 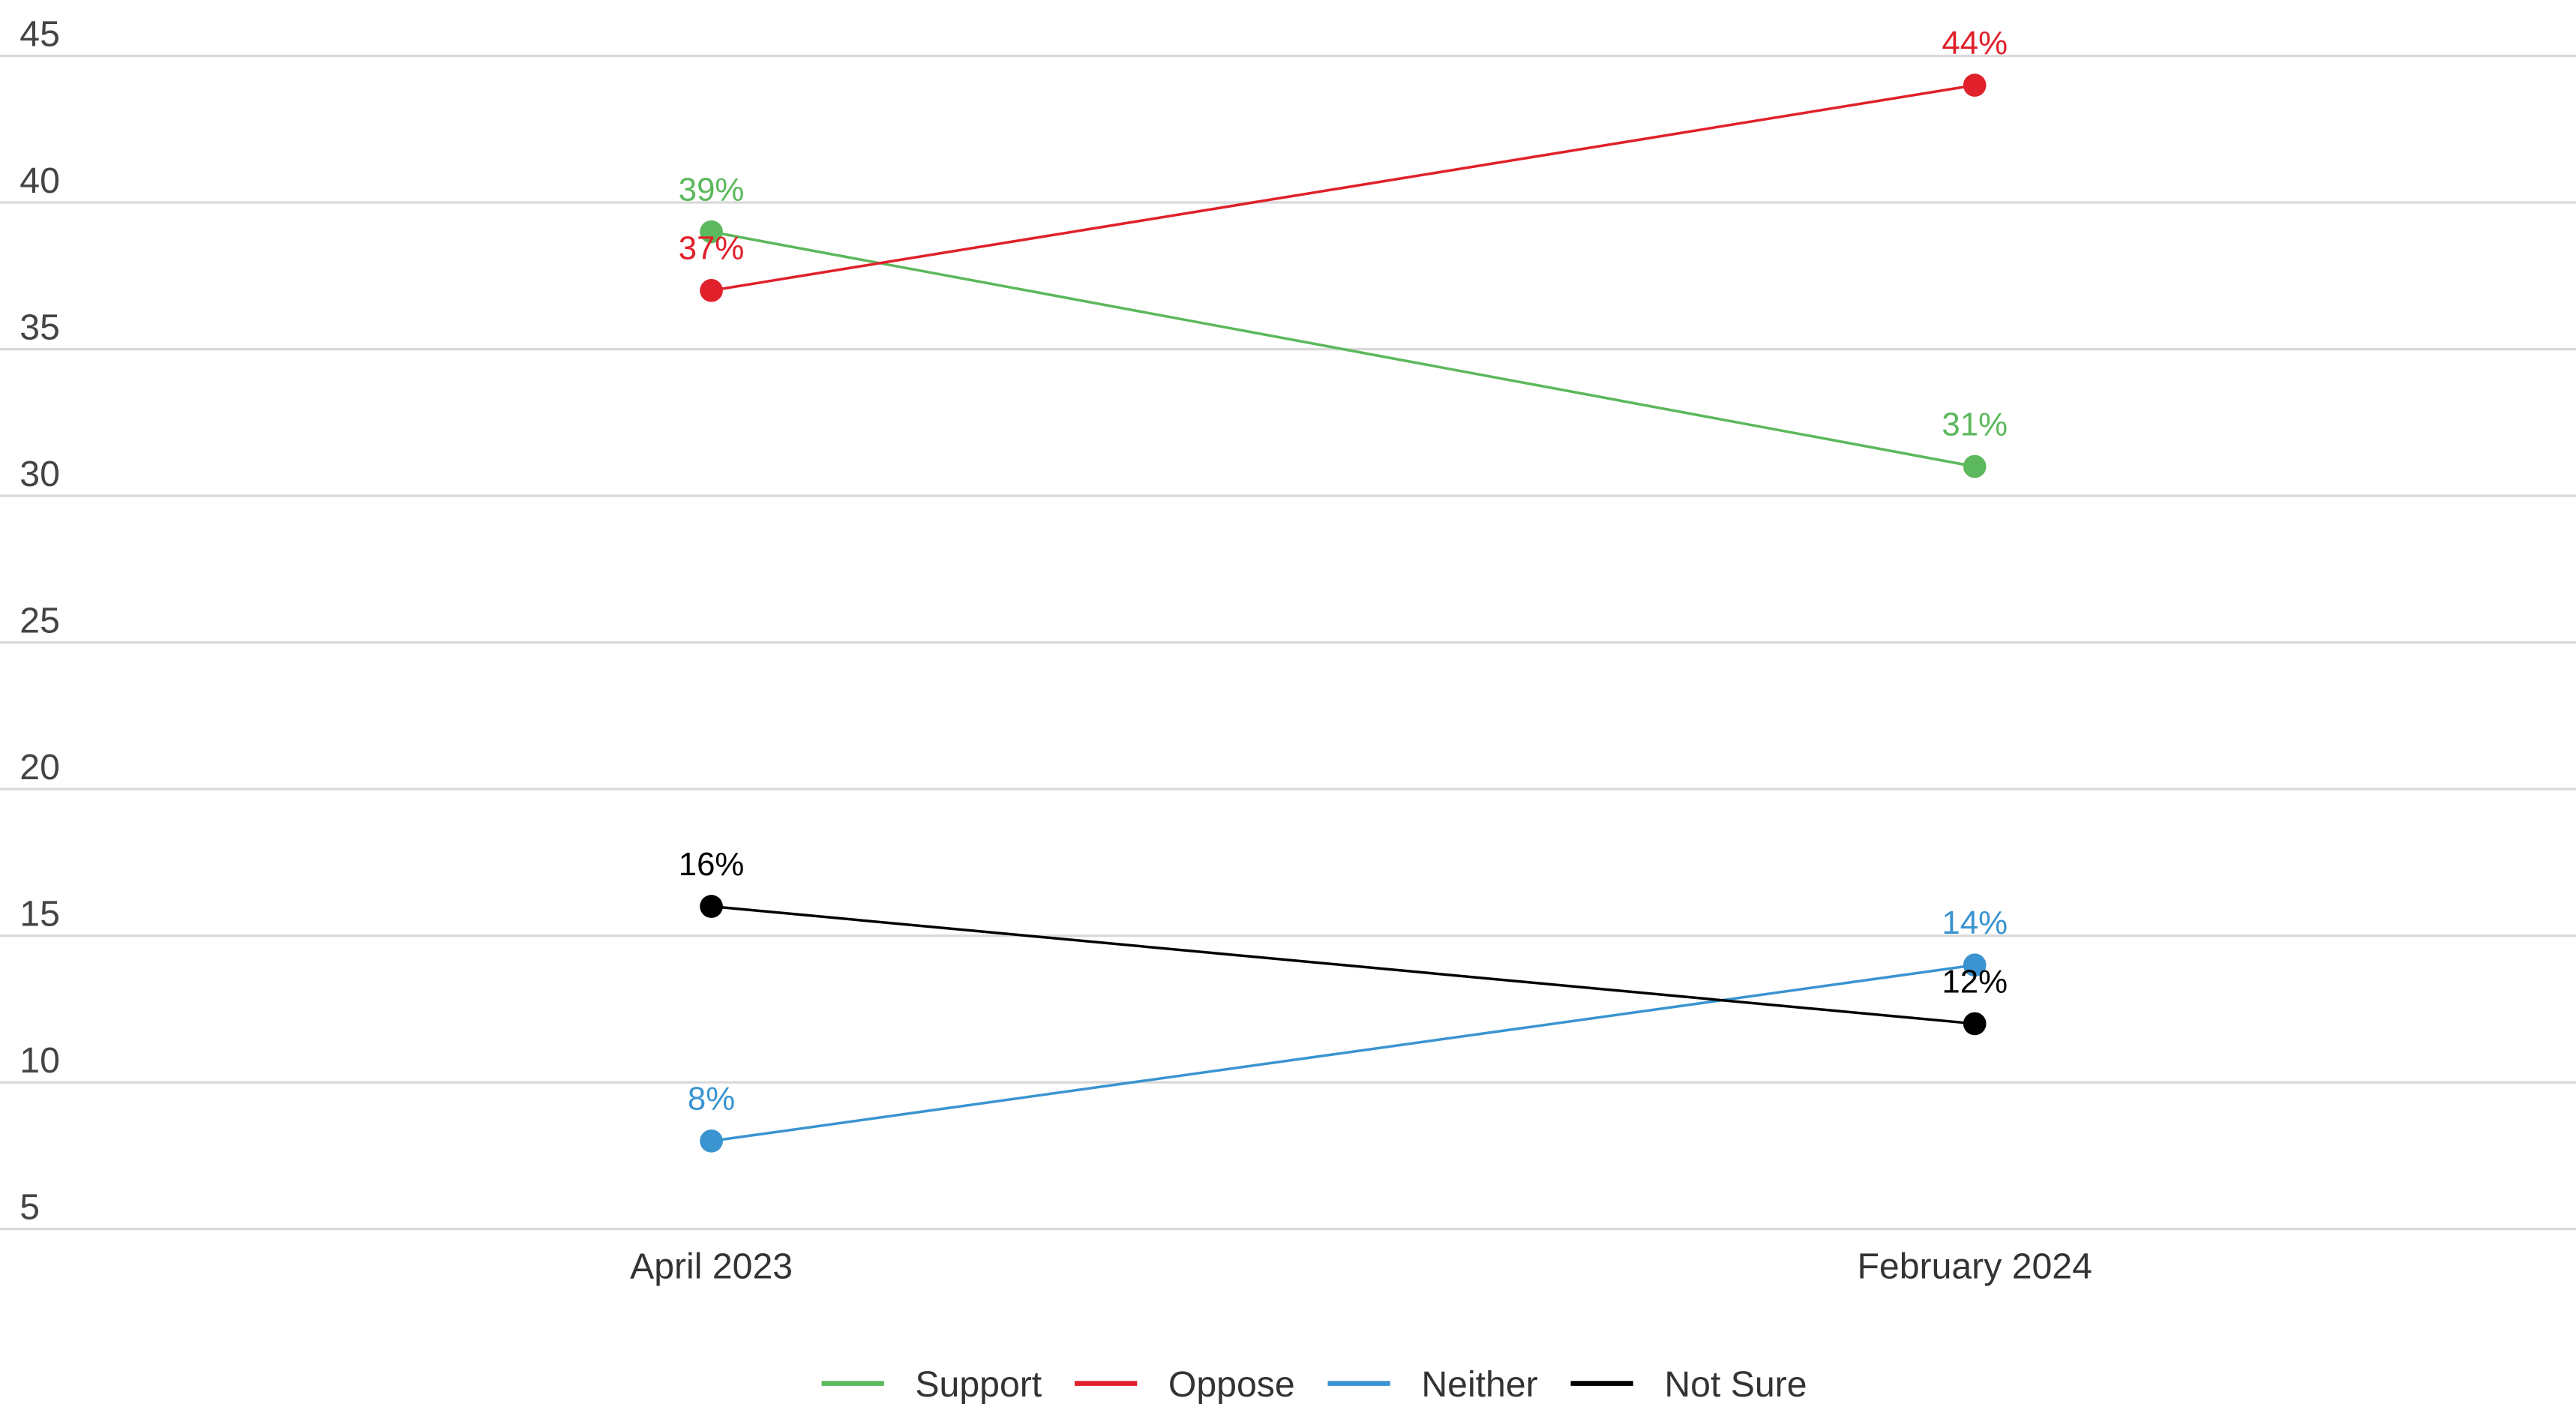 I want to click on legend: Support Oppose Neither Not Sure, so click(x=1314, y=1384).